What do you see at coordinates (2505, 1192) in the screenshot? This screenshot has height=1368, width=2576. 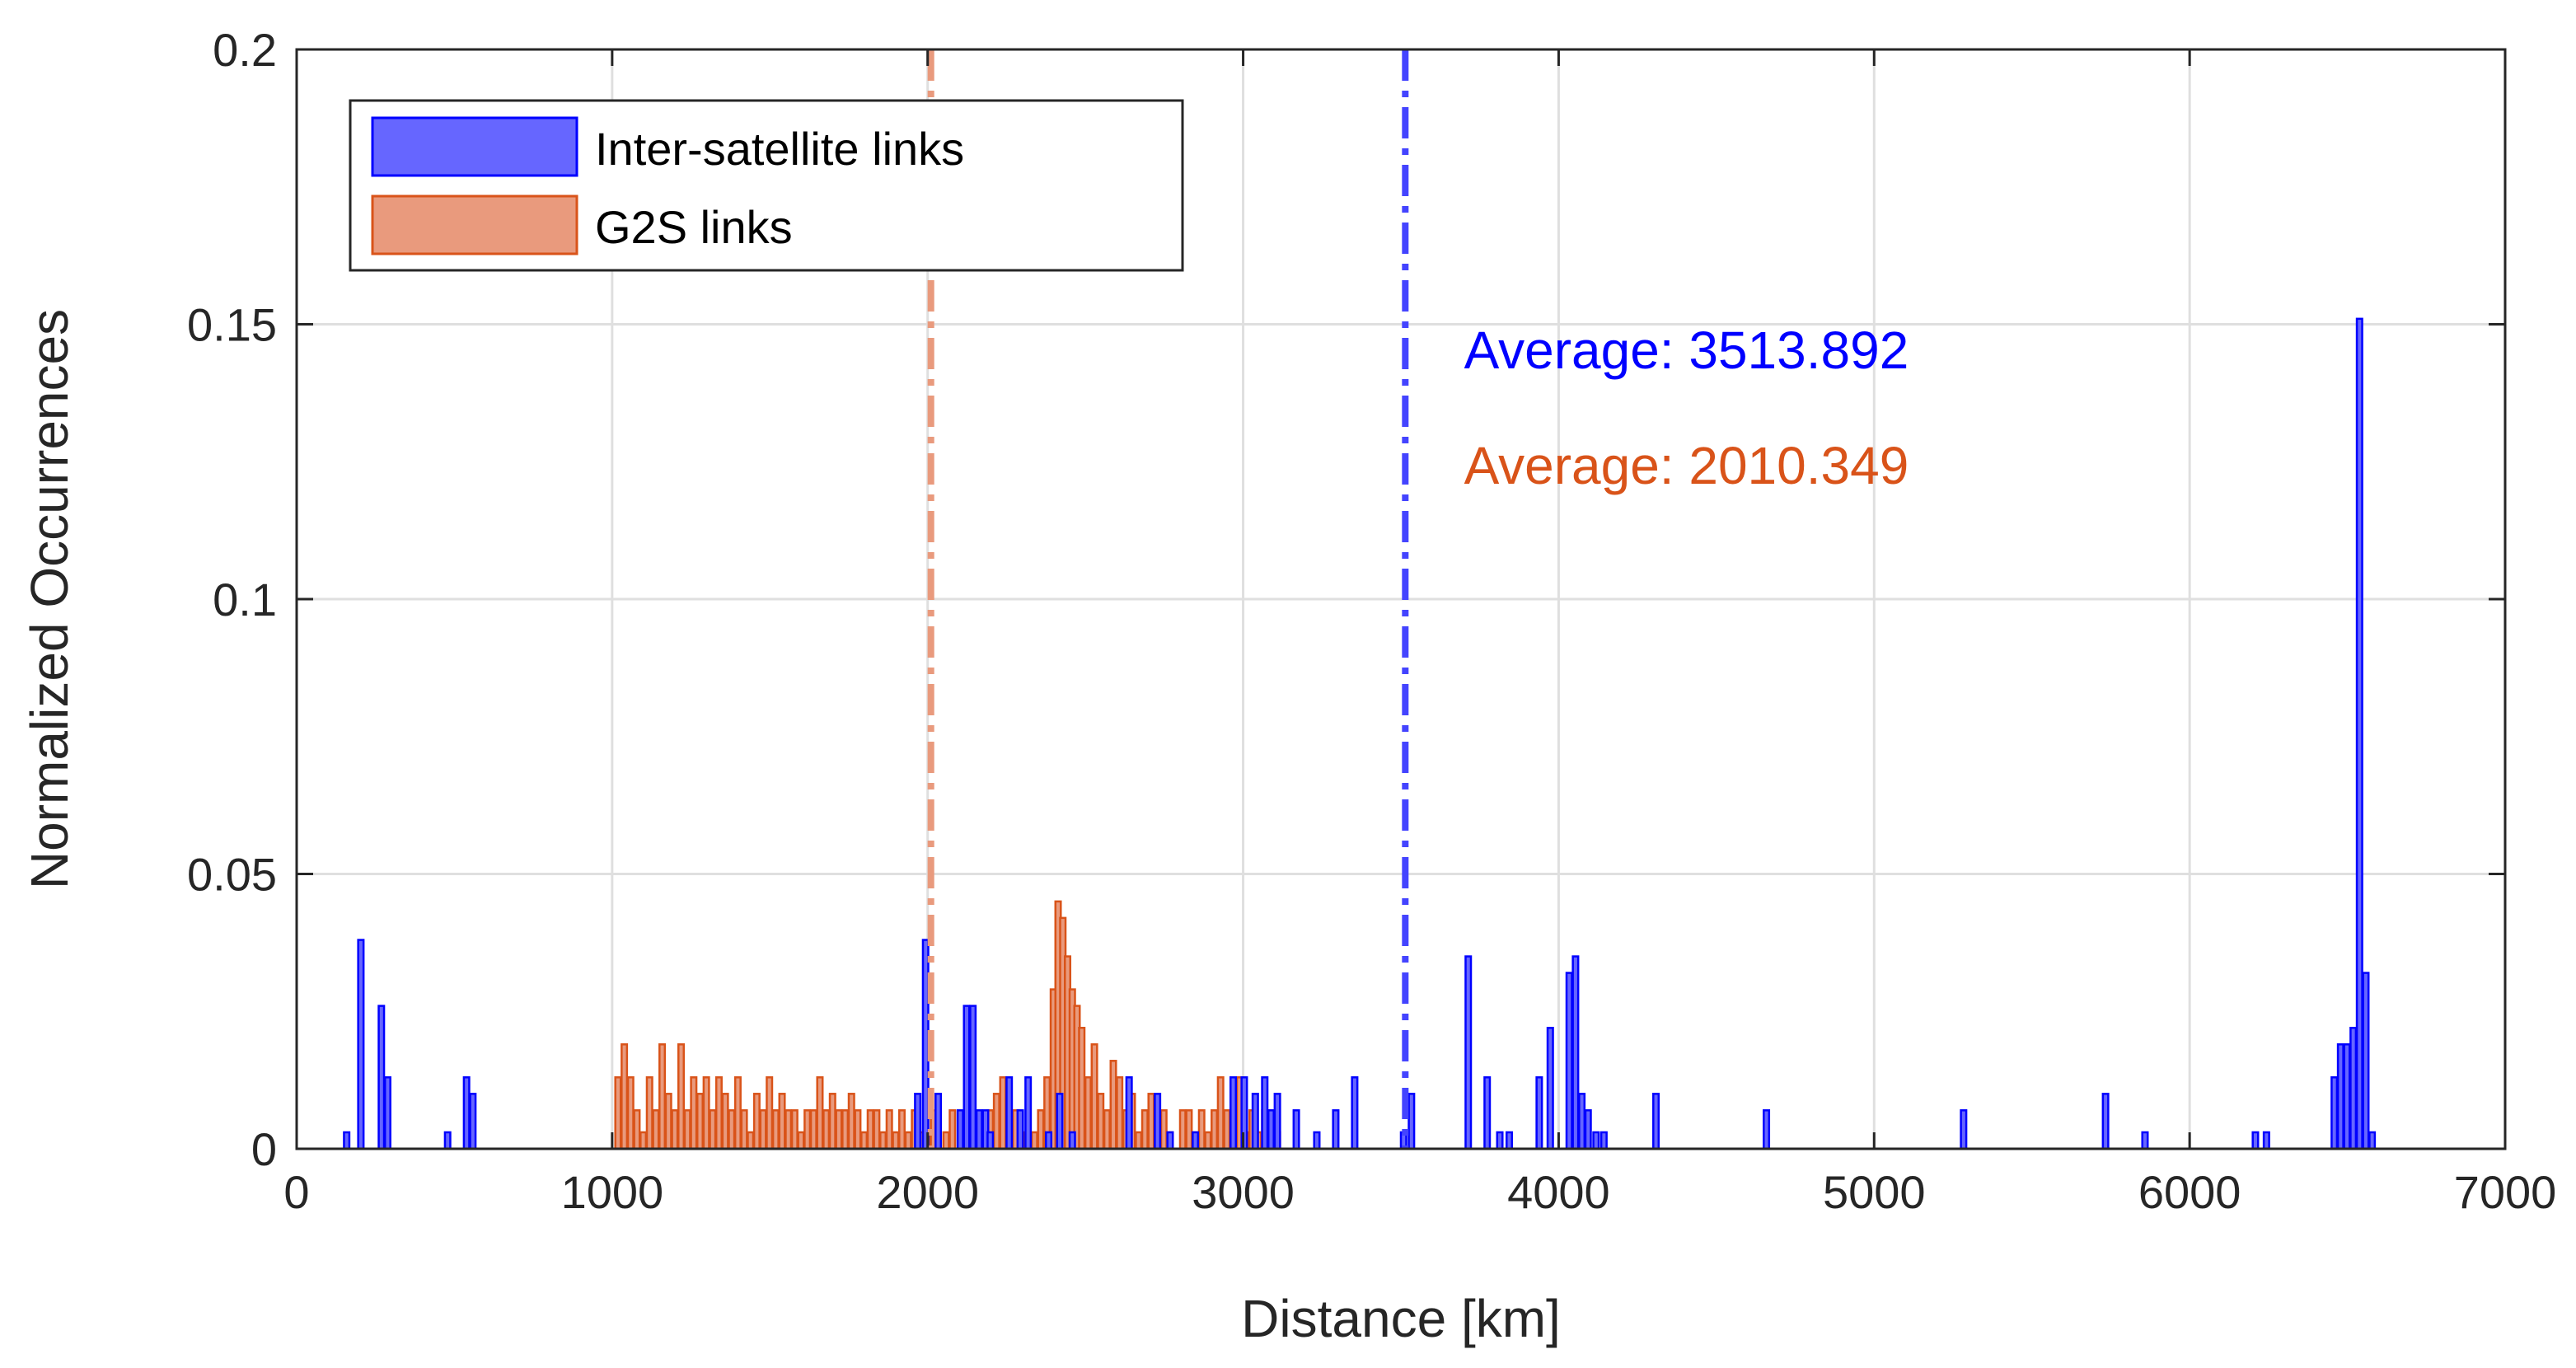 I see `x-tick-label: 7000` at bounding box center [2505, 1192].